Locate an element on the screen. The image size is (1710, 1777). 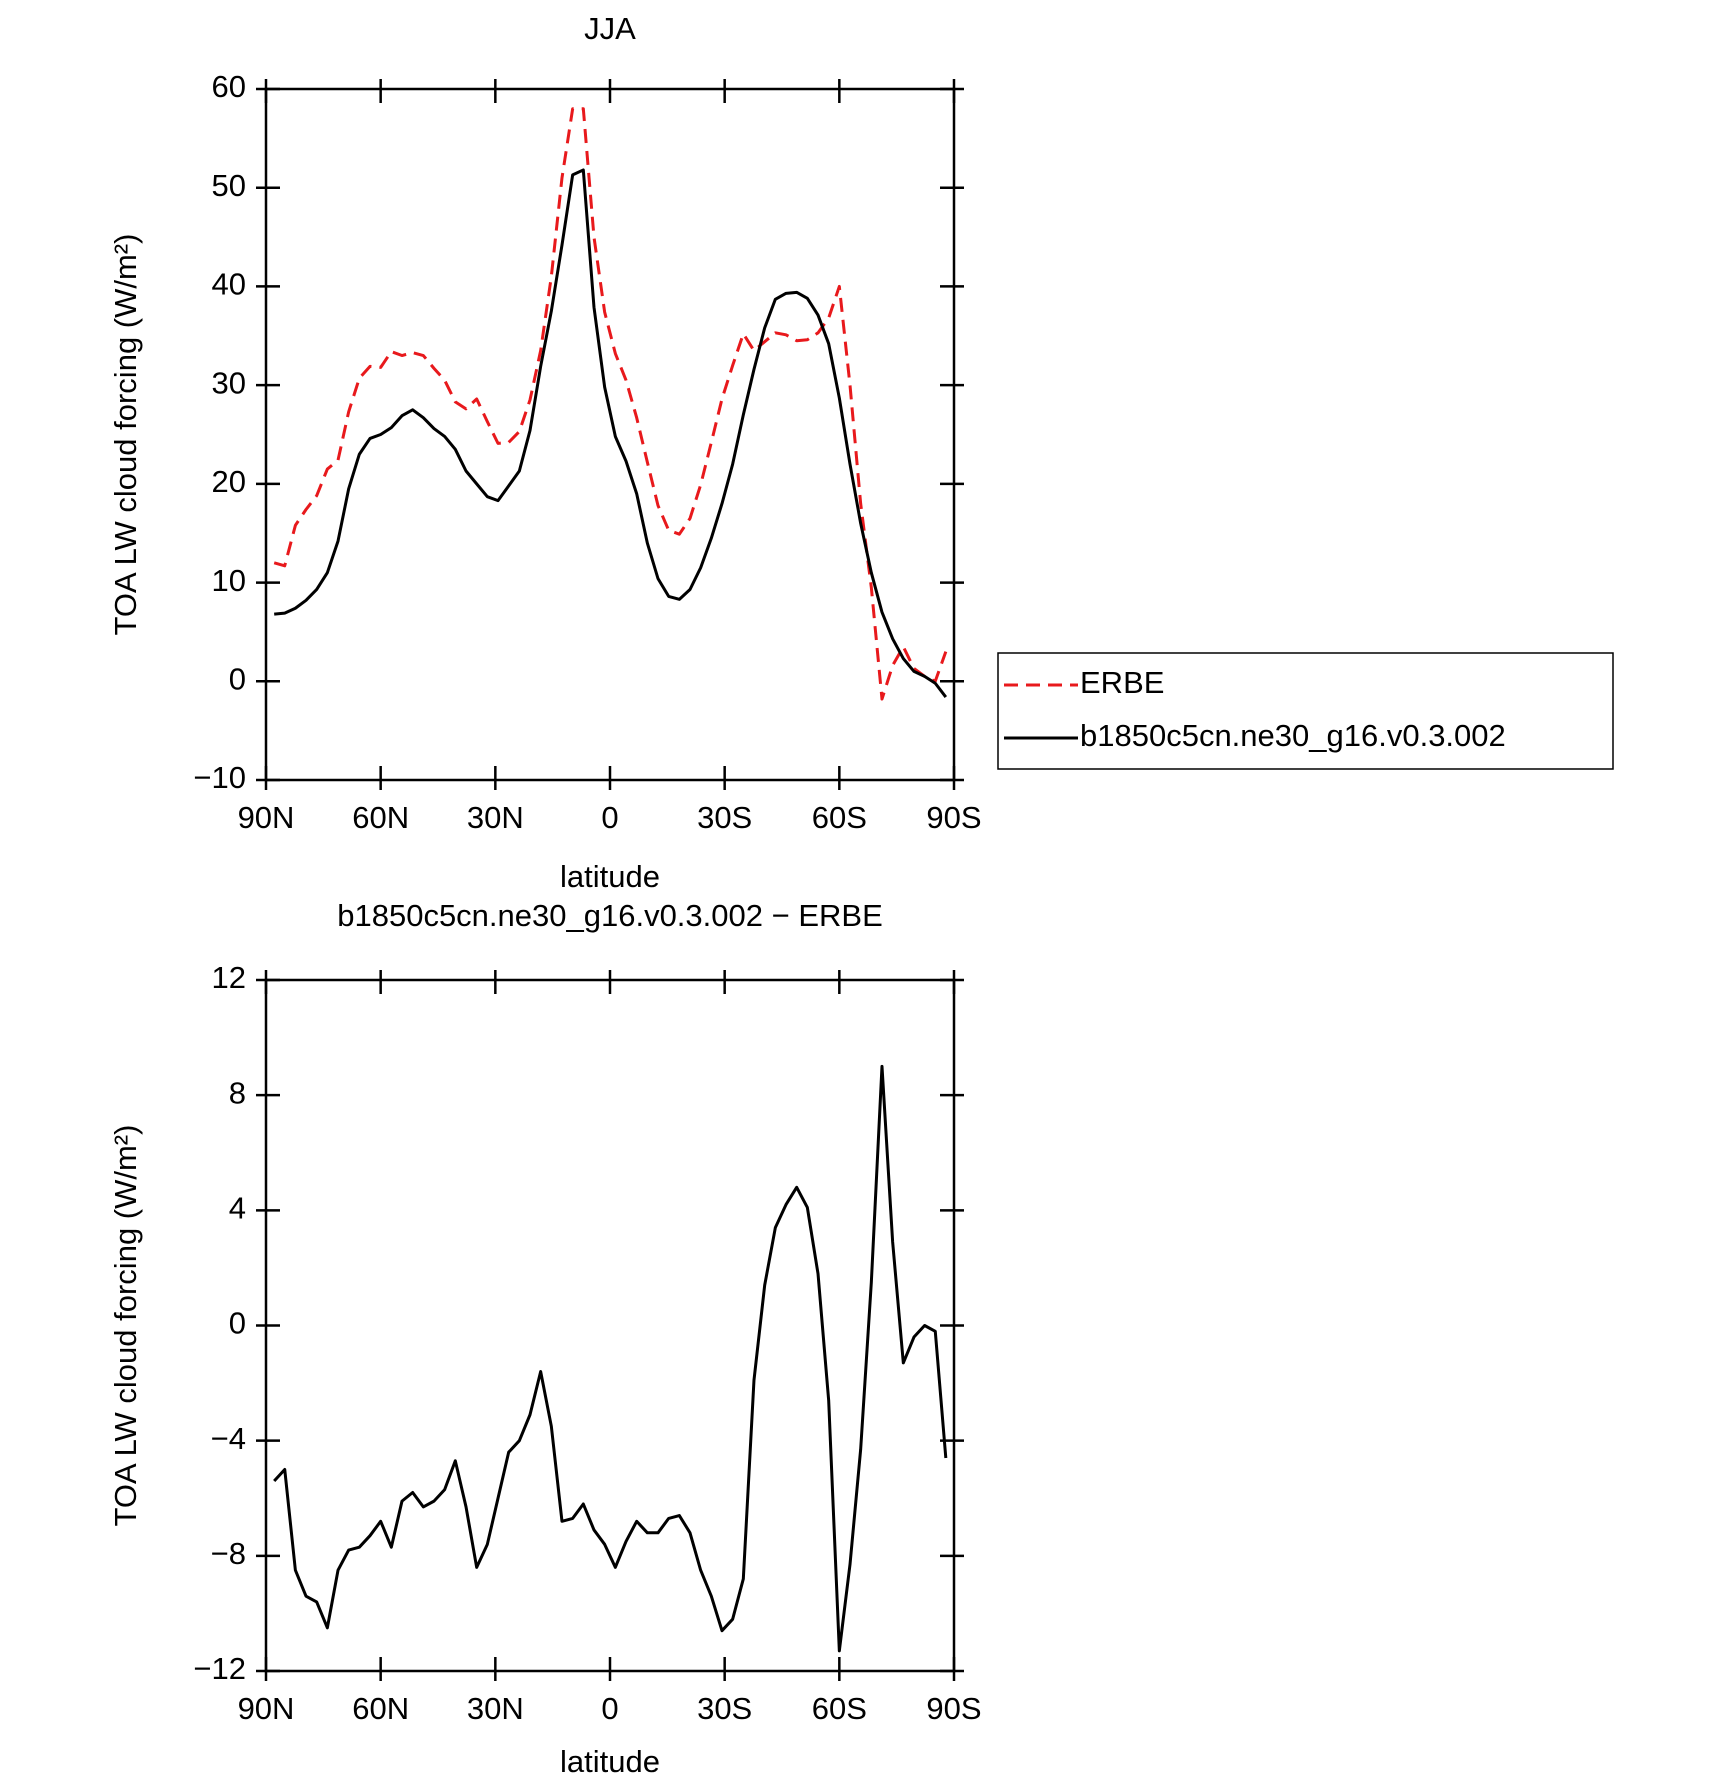
chart-title: b1850c5cn.ne30_g16.v0.3.002 − ERBE is located at coordinates (610, 915).